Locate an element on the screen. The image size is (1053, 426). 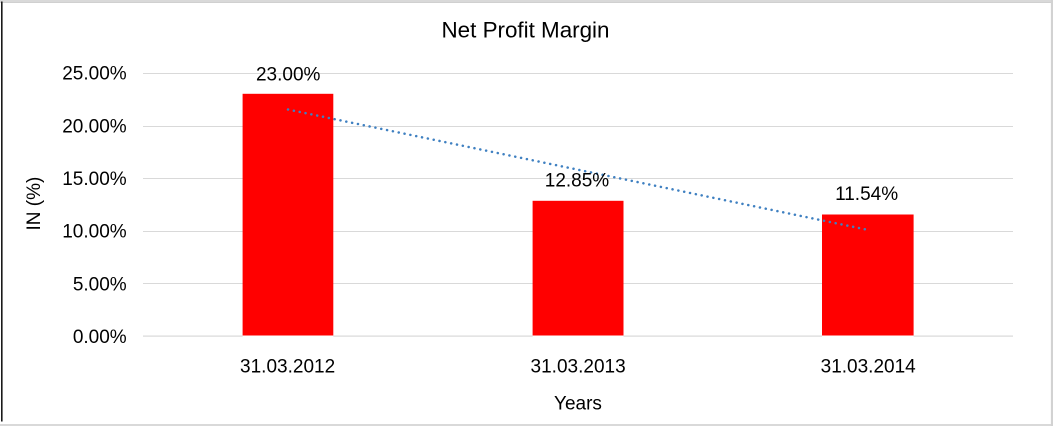
svg-text: Years is located at coordinates (578, 403).